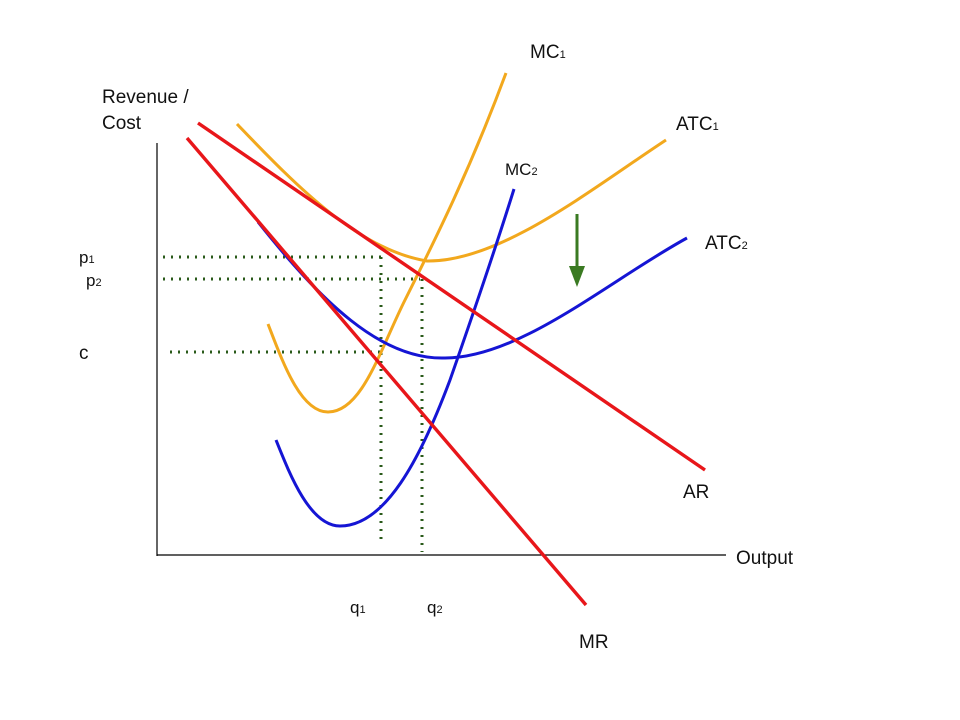 Image resolution: width=960 pixels, height=720 pixels. I want to click on mc1-label: MC1, so click(548, 52).